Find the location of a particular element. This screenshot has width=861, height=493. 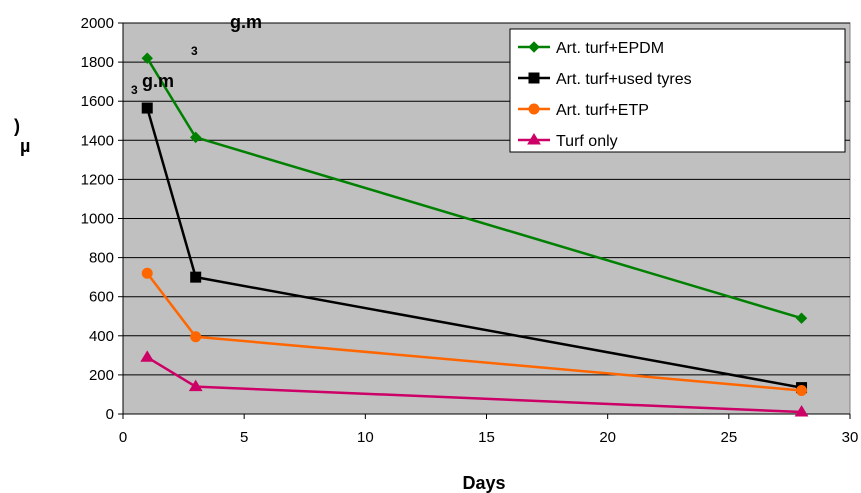

x-tick-labels: 0 5 10 15 20 25 30 is located at coordinates (489, 437).